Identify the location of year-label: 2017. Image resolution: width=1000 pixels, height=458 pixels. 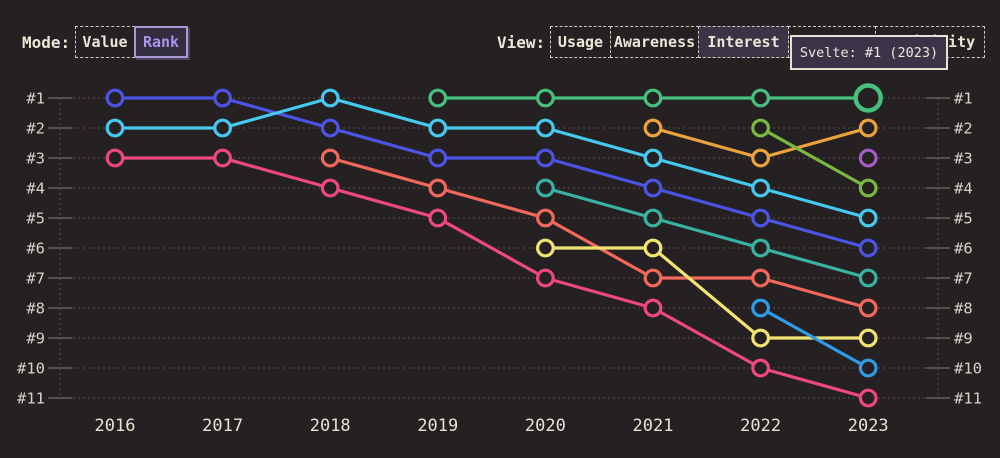
(222, 426).